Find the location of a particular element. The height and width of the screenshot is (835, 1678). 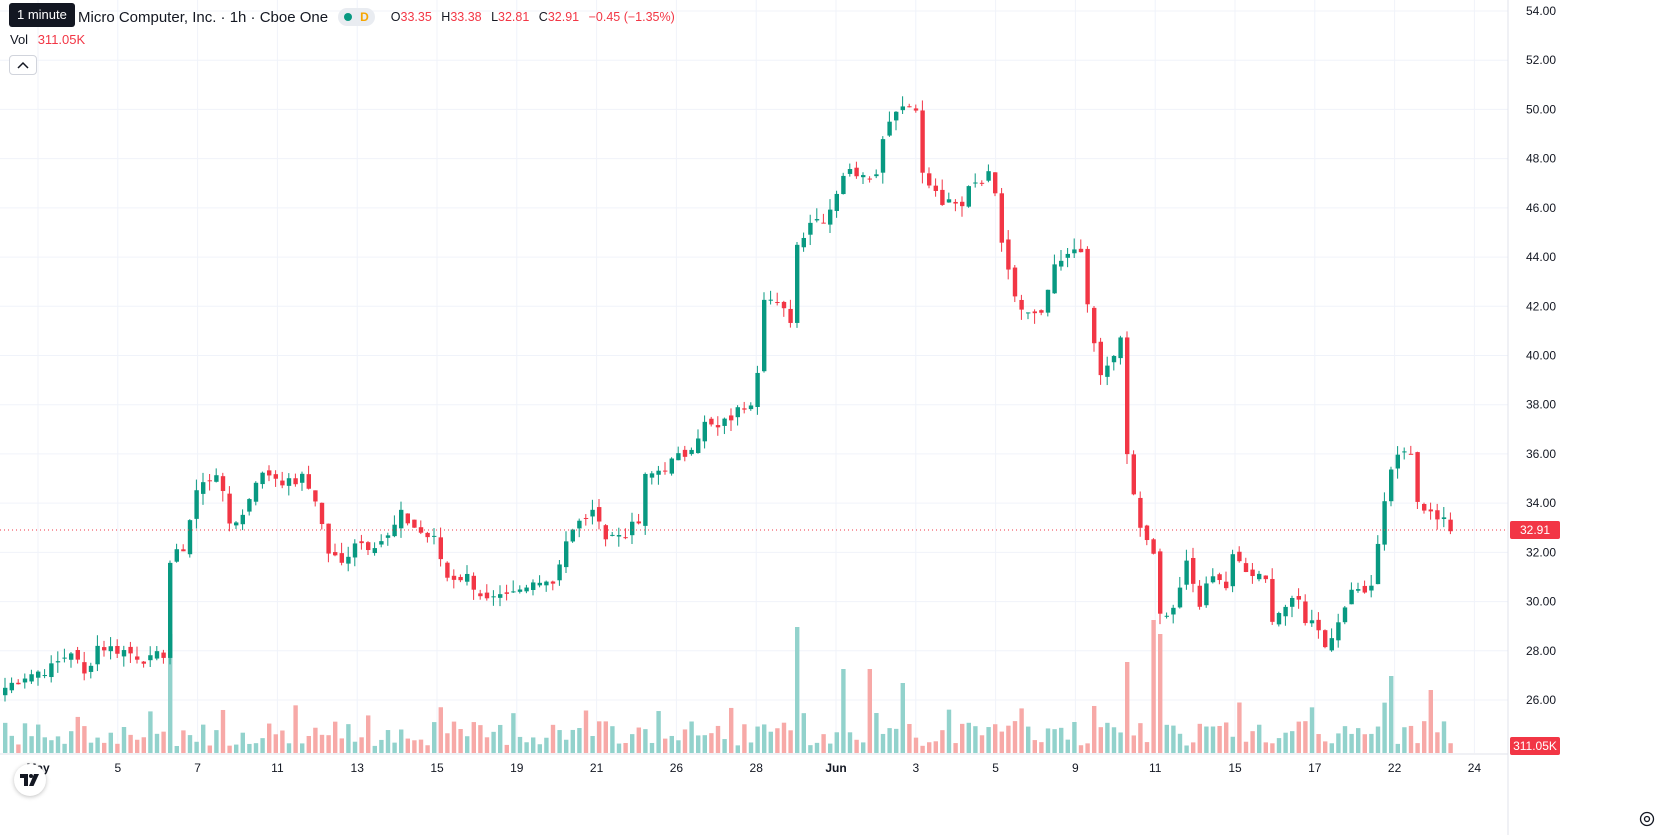

gear-icon is located at coordinates (1647, 819).